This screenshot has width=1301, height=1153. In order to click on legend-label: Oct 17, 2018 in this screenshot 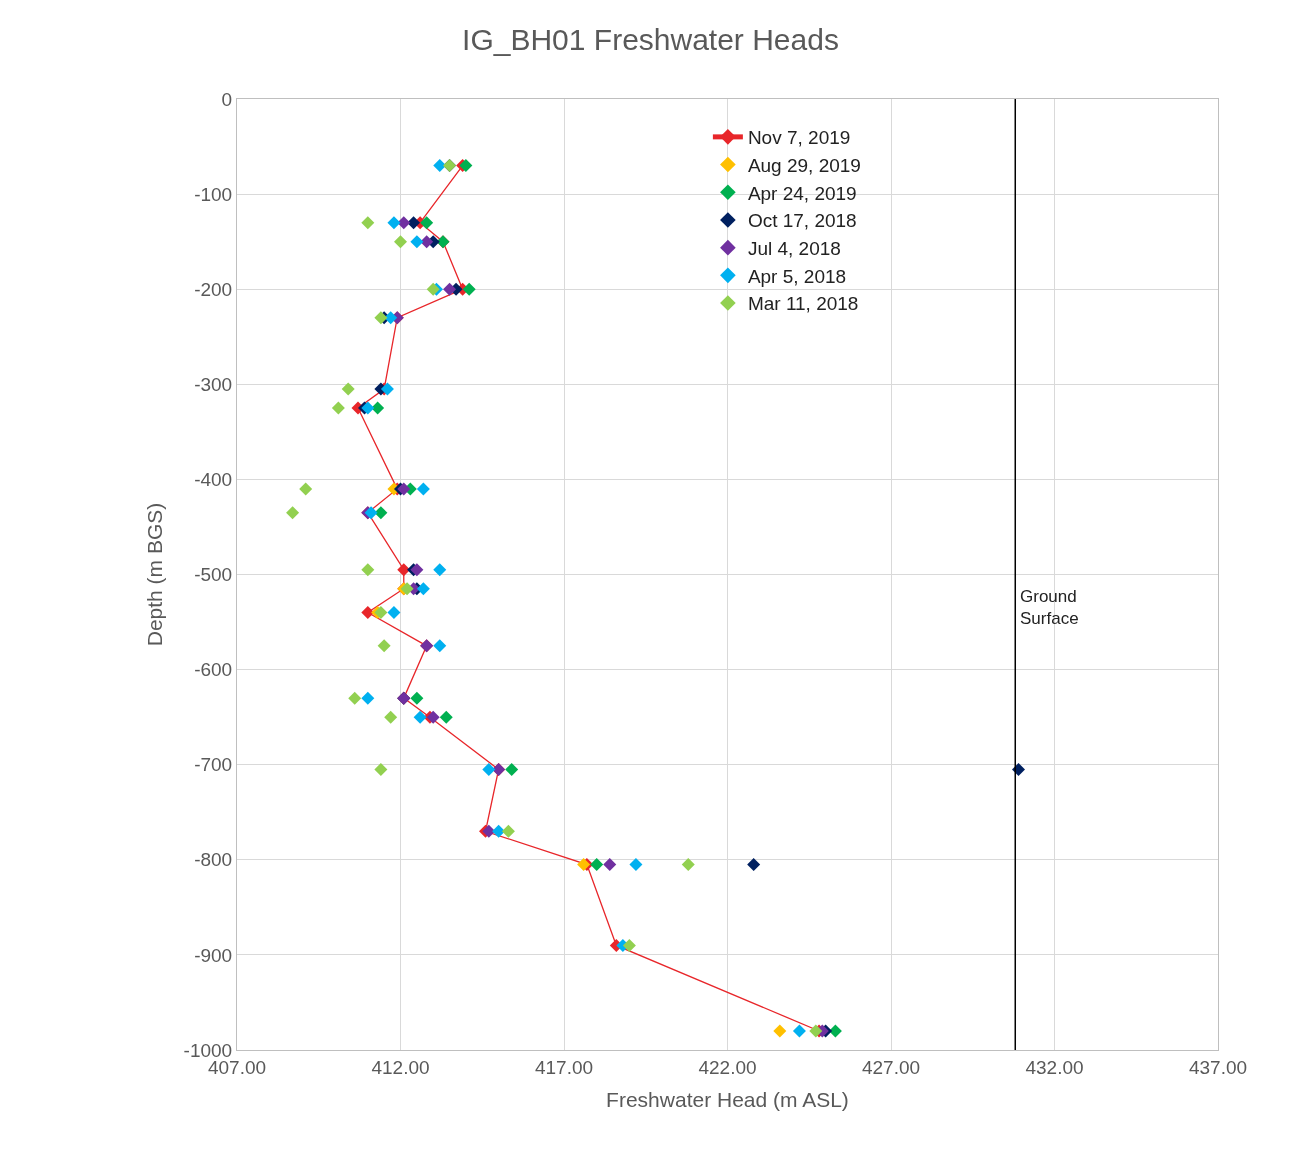, I will do `click(802, 221)`.